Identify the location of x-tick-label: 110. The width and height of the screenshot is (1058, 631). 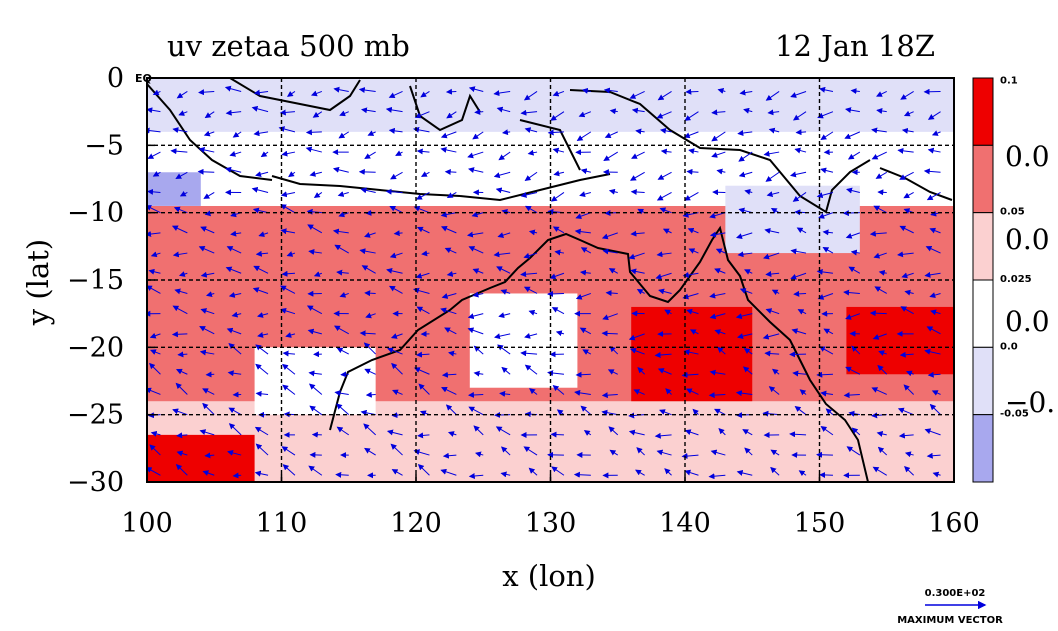
(282, 523).